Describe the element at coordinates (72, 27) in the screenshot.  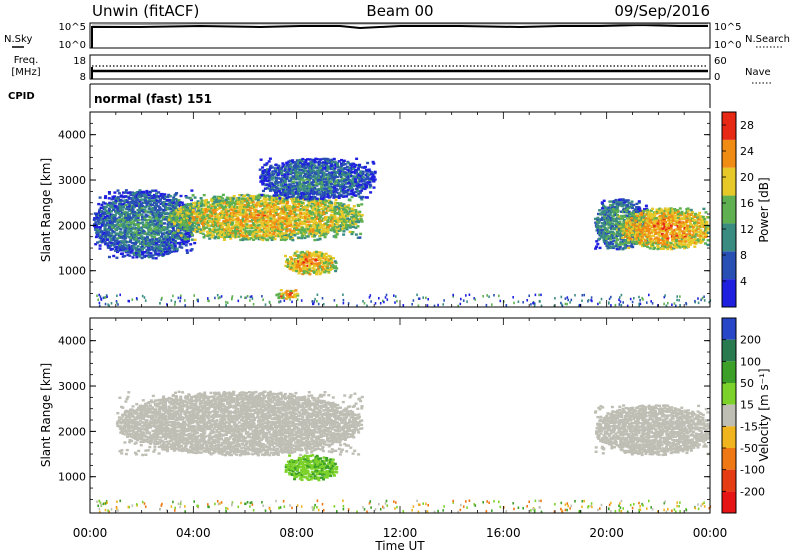
I see `sky-left-tick-top: 10^5` at that location.